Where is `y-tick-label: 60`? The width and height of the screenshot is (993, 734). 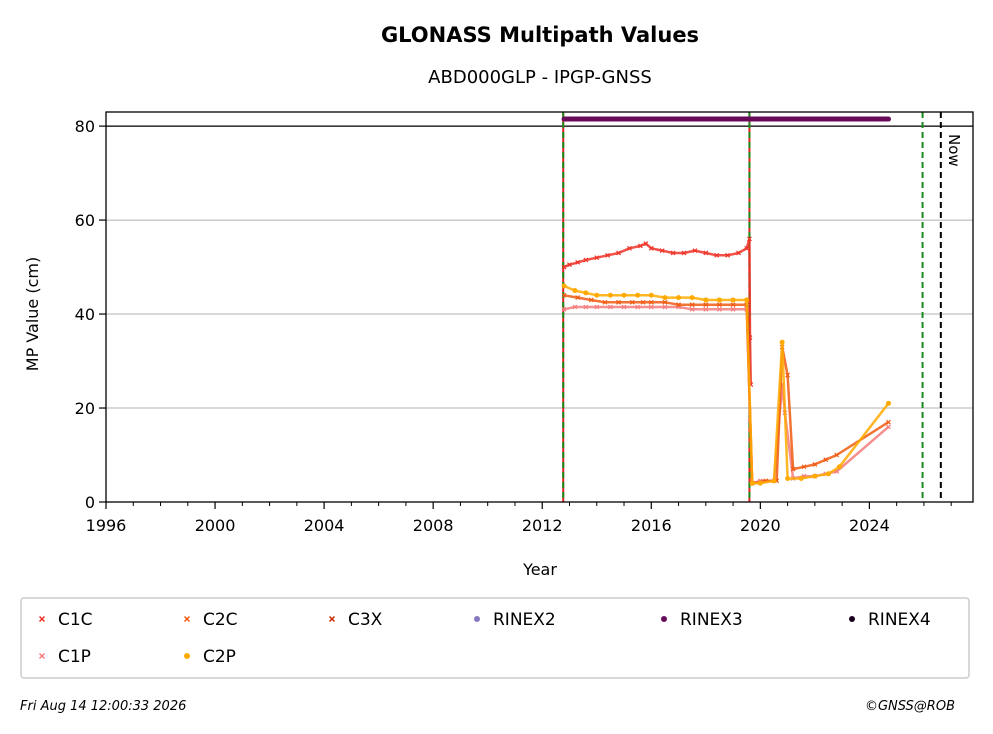 y-tick-label: 60 is located at coordinates (85, 220).